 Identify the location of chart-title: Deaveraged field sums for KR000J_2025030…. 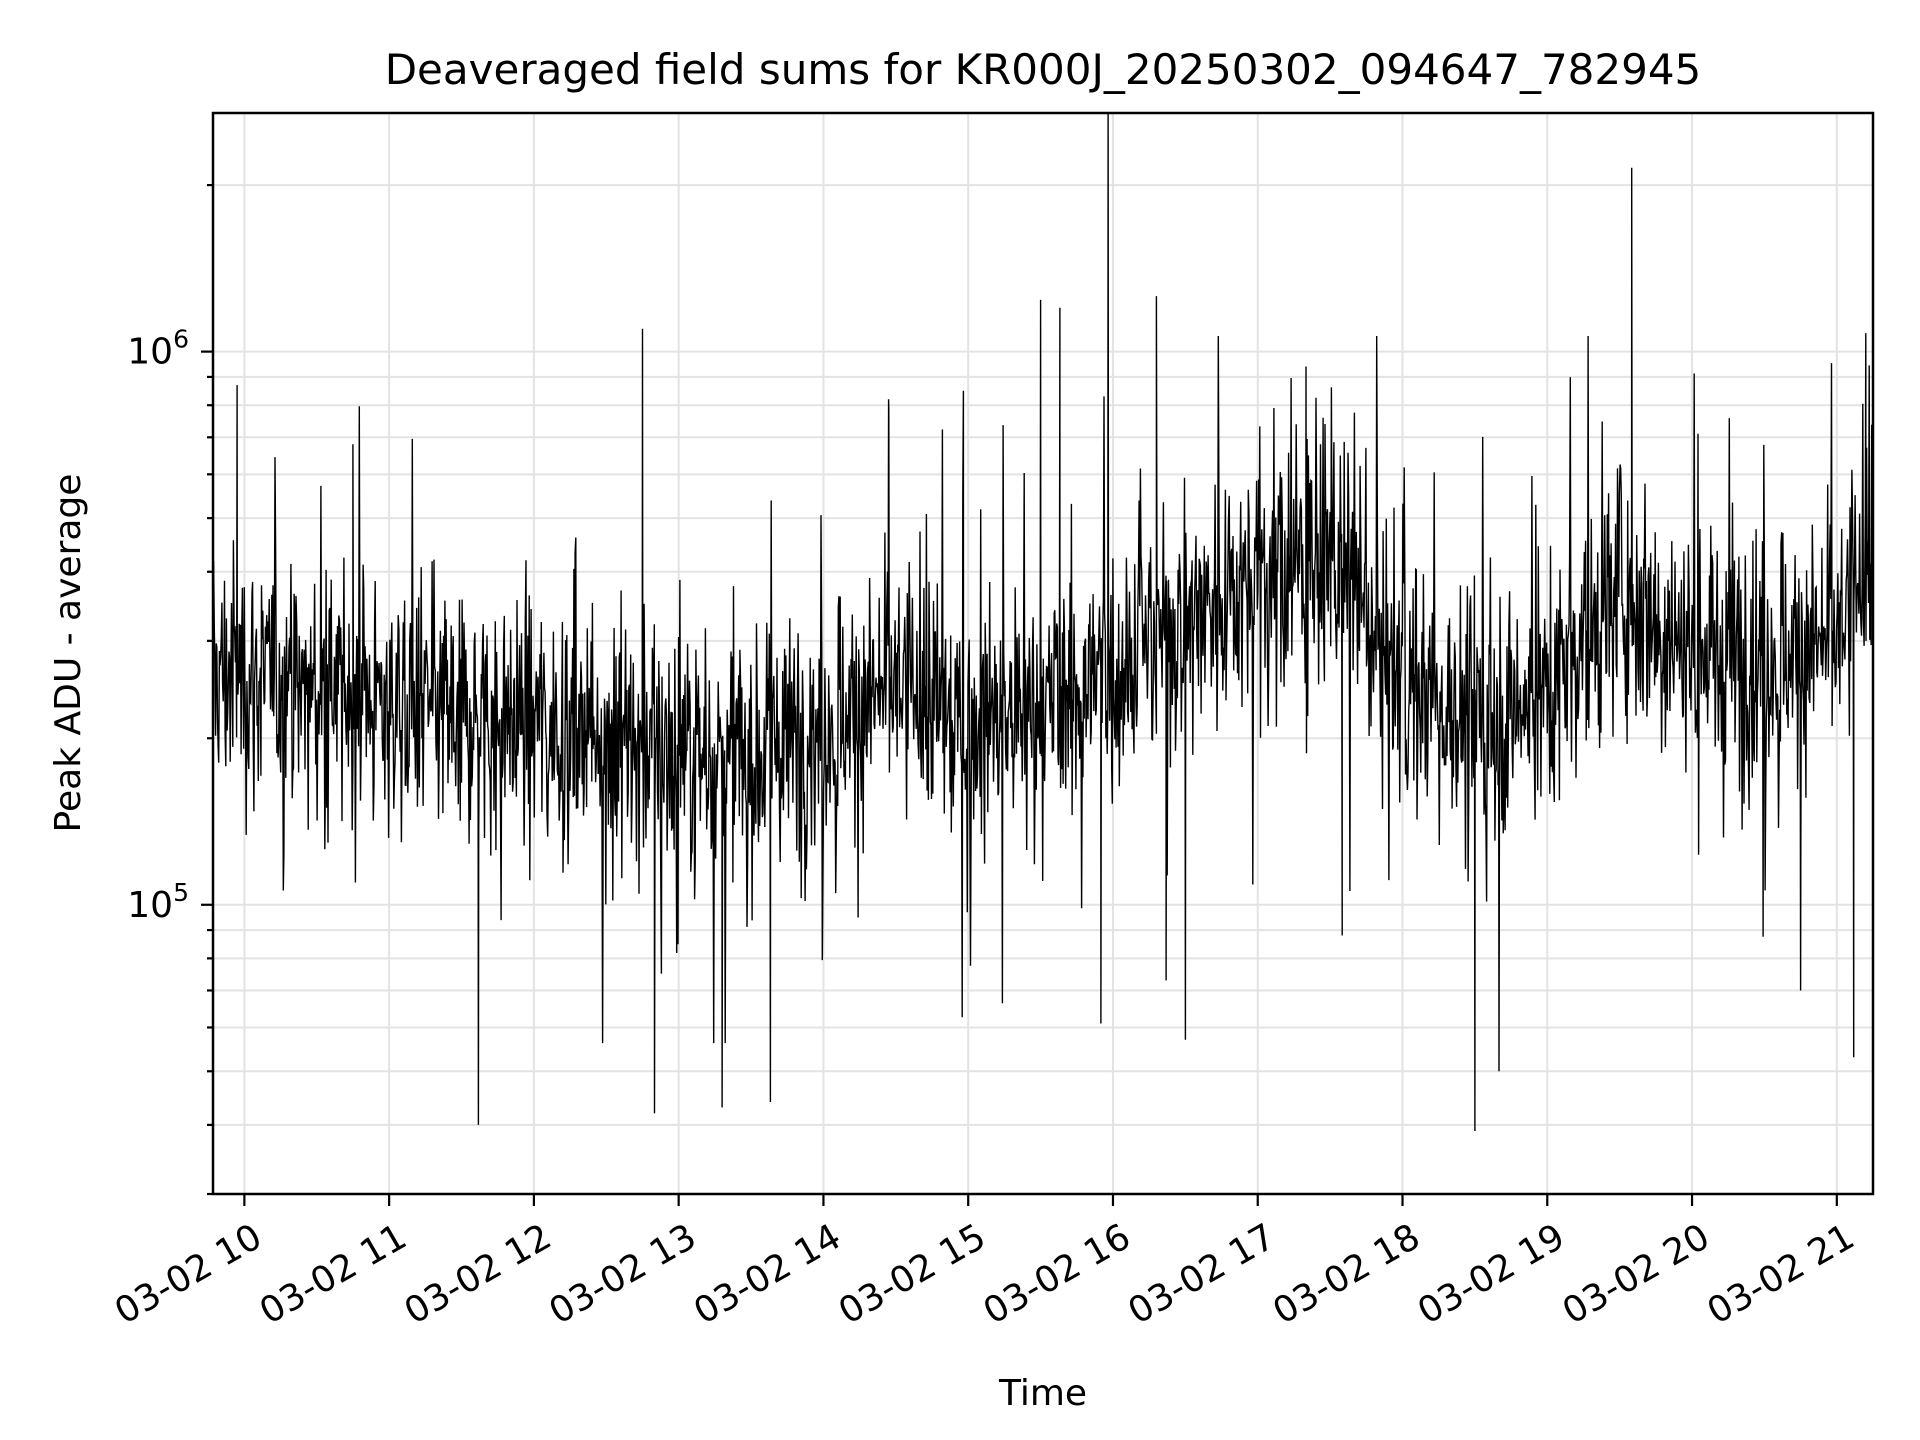
(1043, 69).